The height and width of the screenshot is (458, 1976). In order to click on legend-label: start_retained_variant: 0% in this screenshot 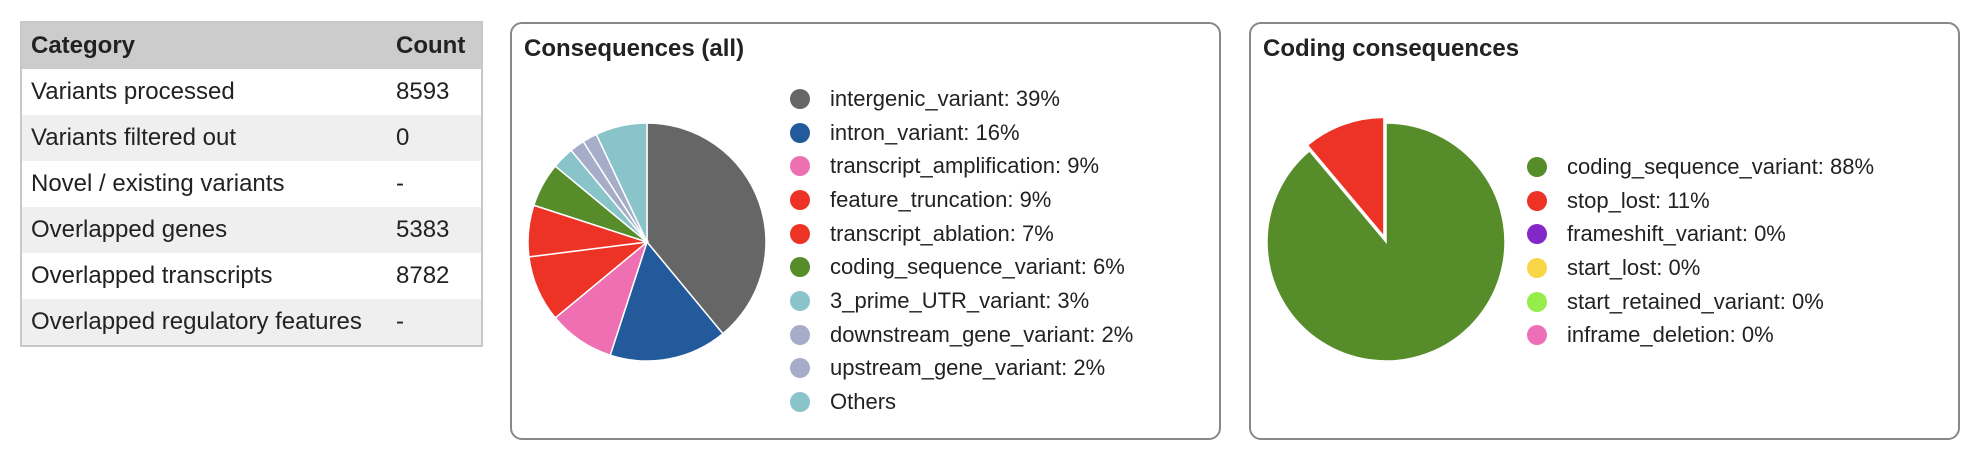, I will do `click(1695, 302)`.